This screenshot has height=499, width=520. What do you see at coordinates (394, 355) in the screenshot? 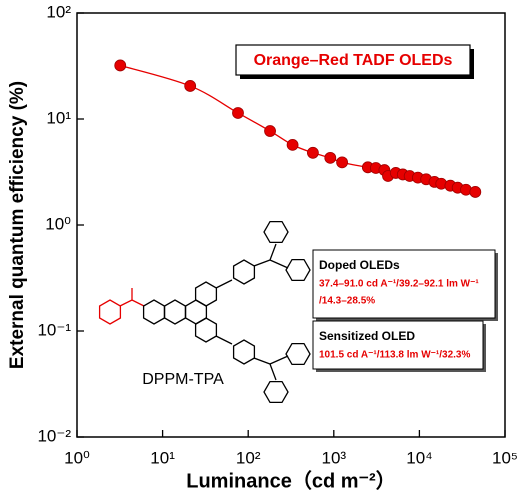
I see `annotation-line: 101.5 cd A⁻¹/113.8 lm W⁻¹/32.3%` at bounding box center [394, 355].